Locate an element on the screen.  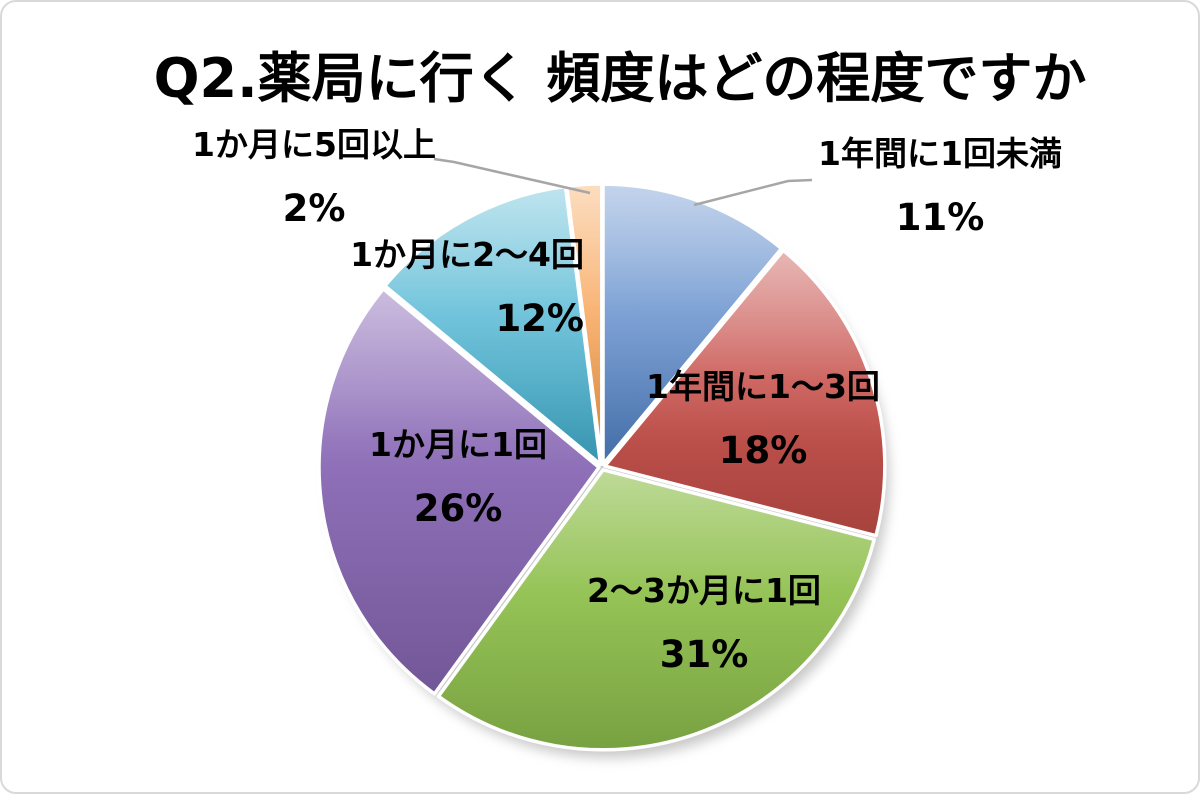
slice-label: 1年間に1～3回 is located at coordinates (763, 386).